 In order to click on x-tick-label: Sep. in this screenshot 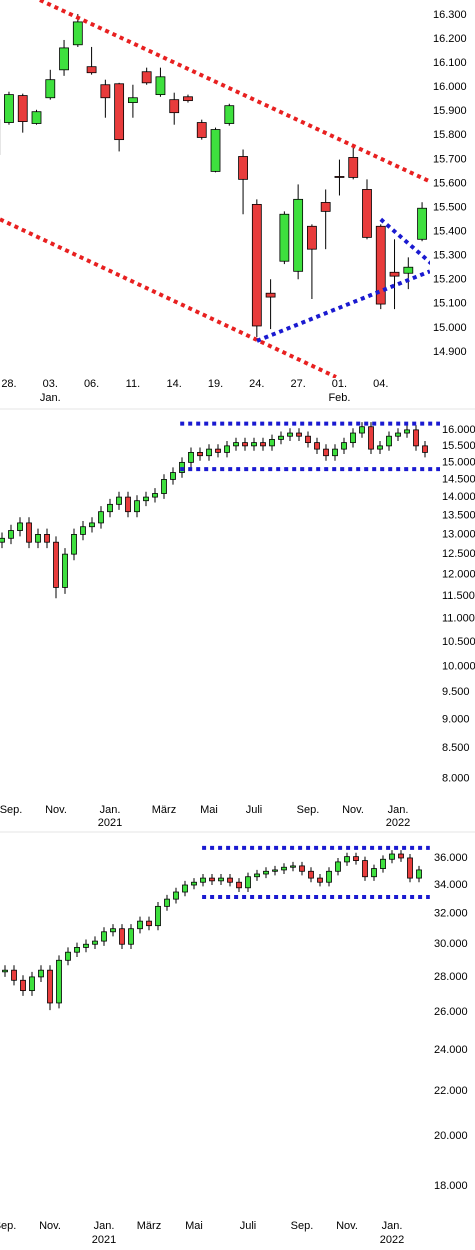, I will do `click(11, 810)`.